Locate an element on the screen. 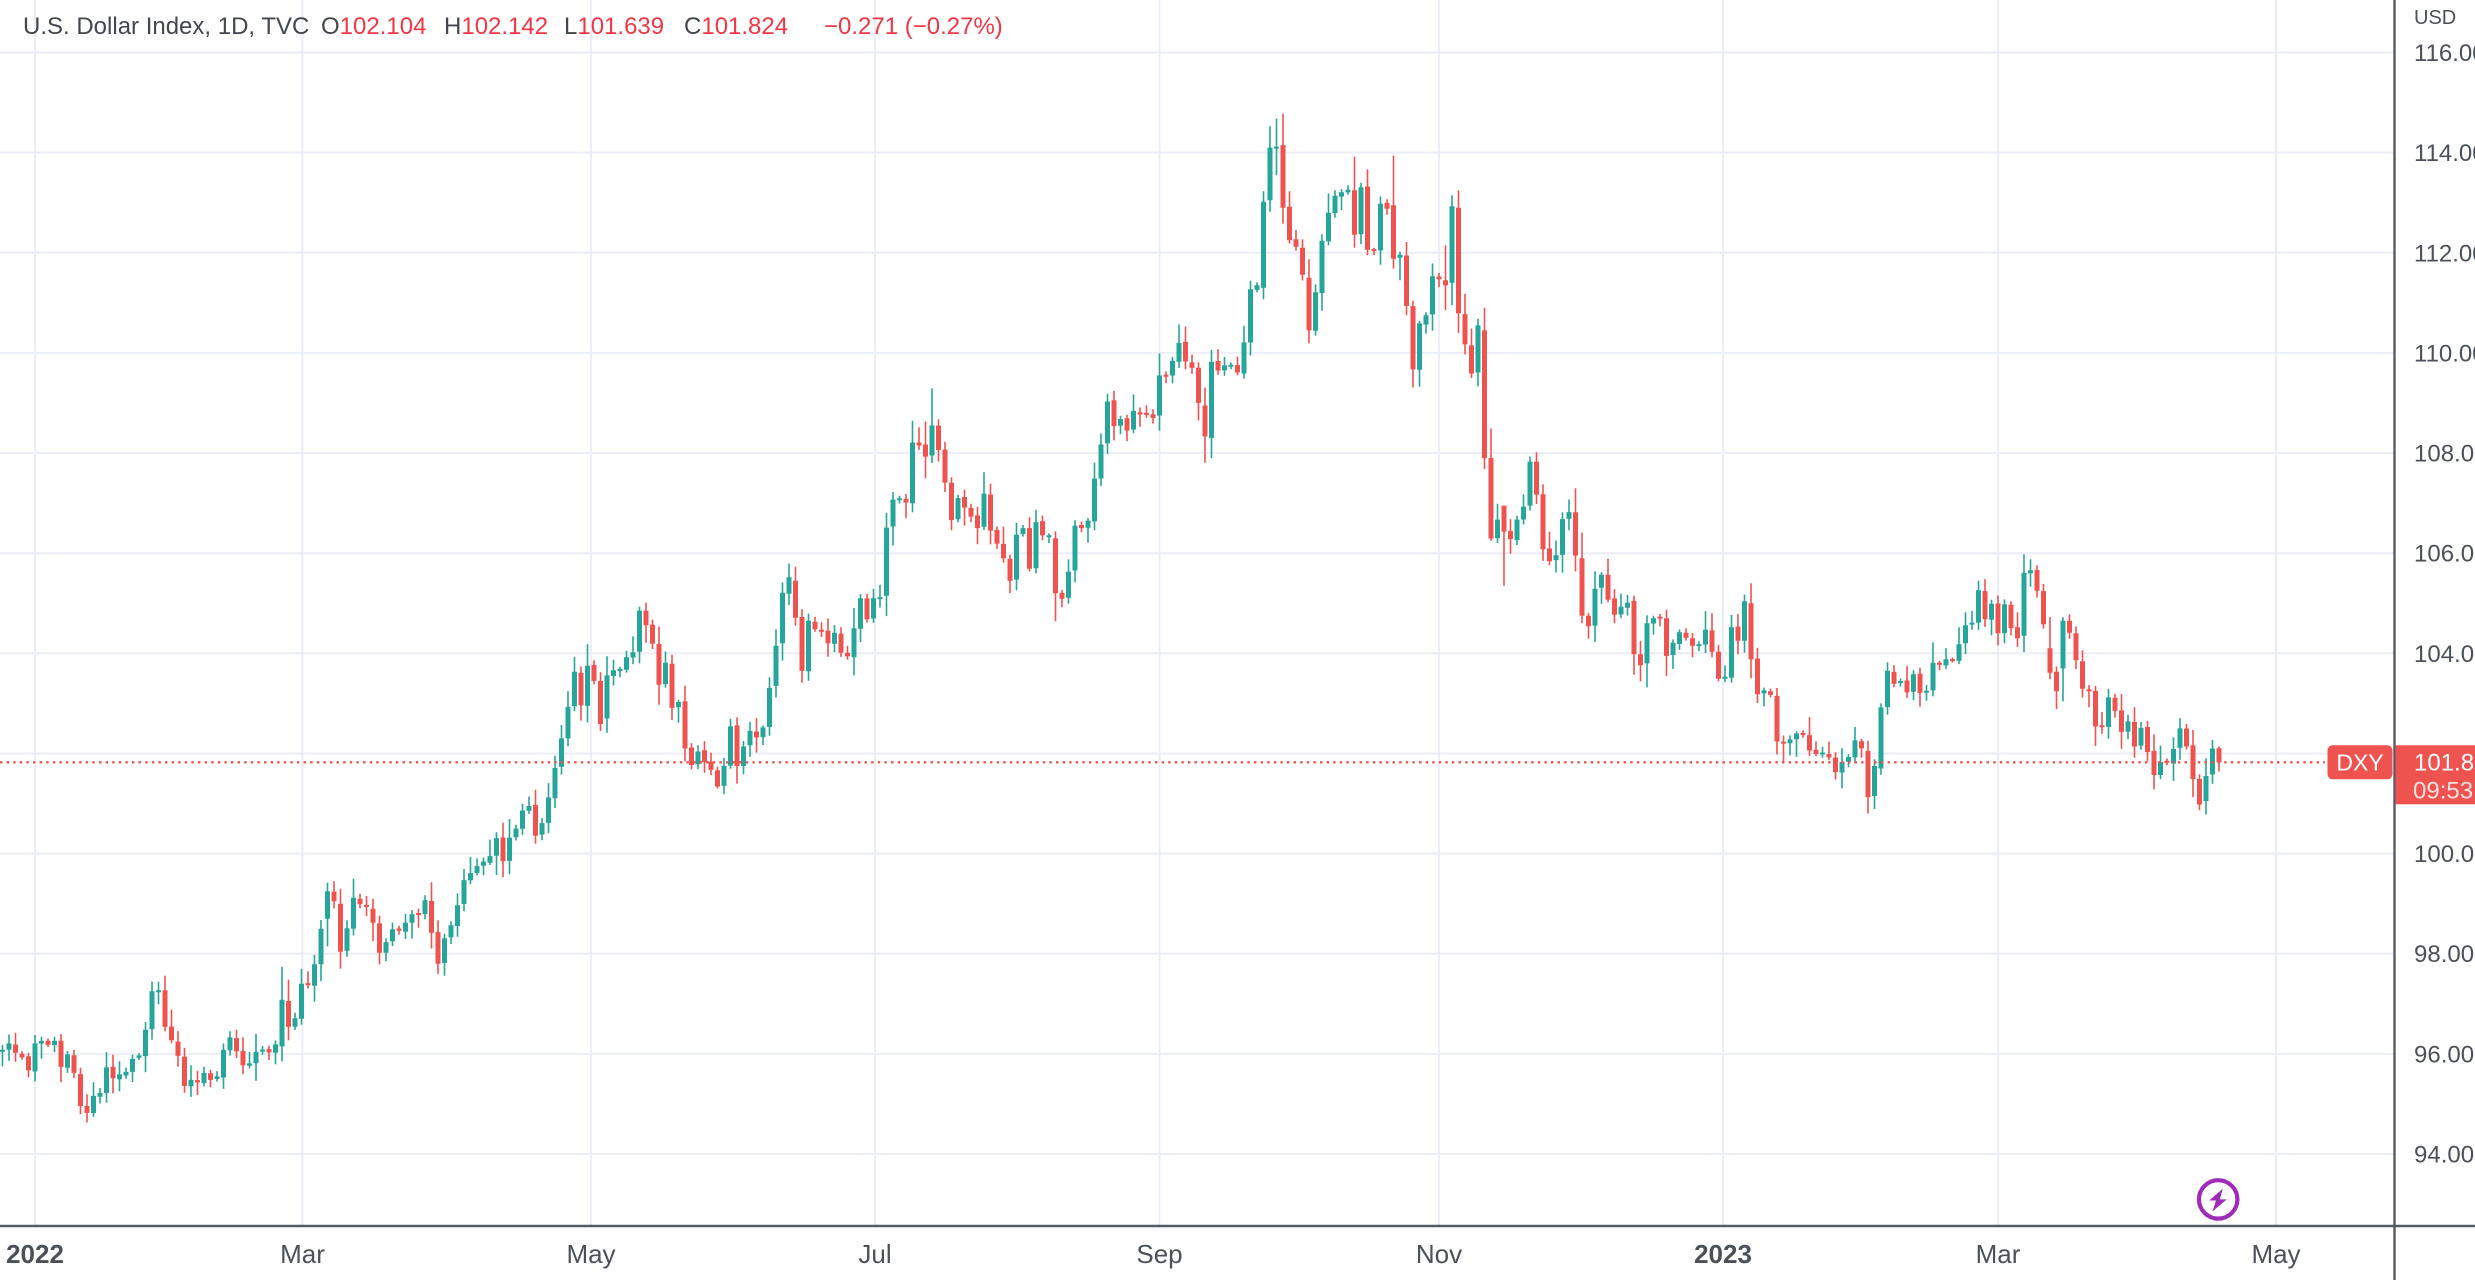  svg-text: 101.82 is located at coordinates (2444, 762).